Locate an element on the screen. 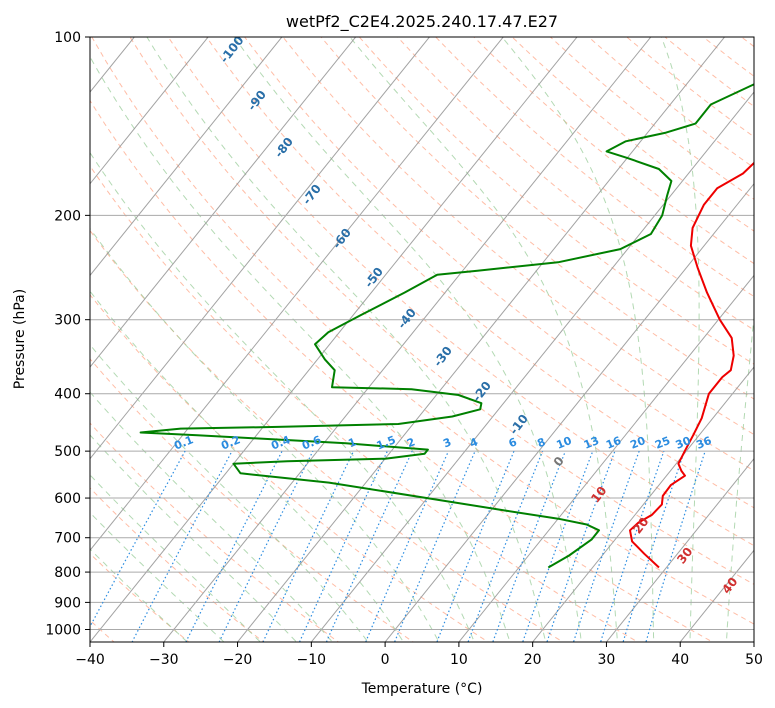 This screenshot has height=708, width=775. y-tick-label: 1000 is located at coordinates (63, 631).